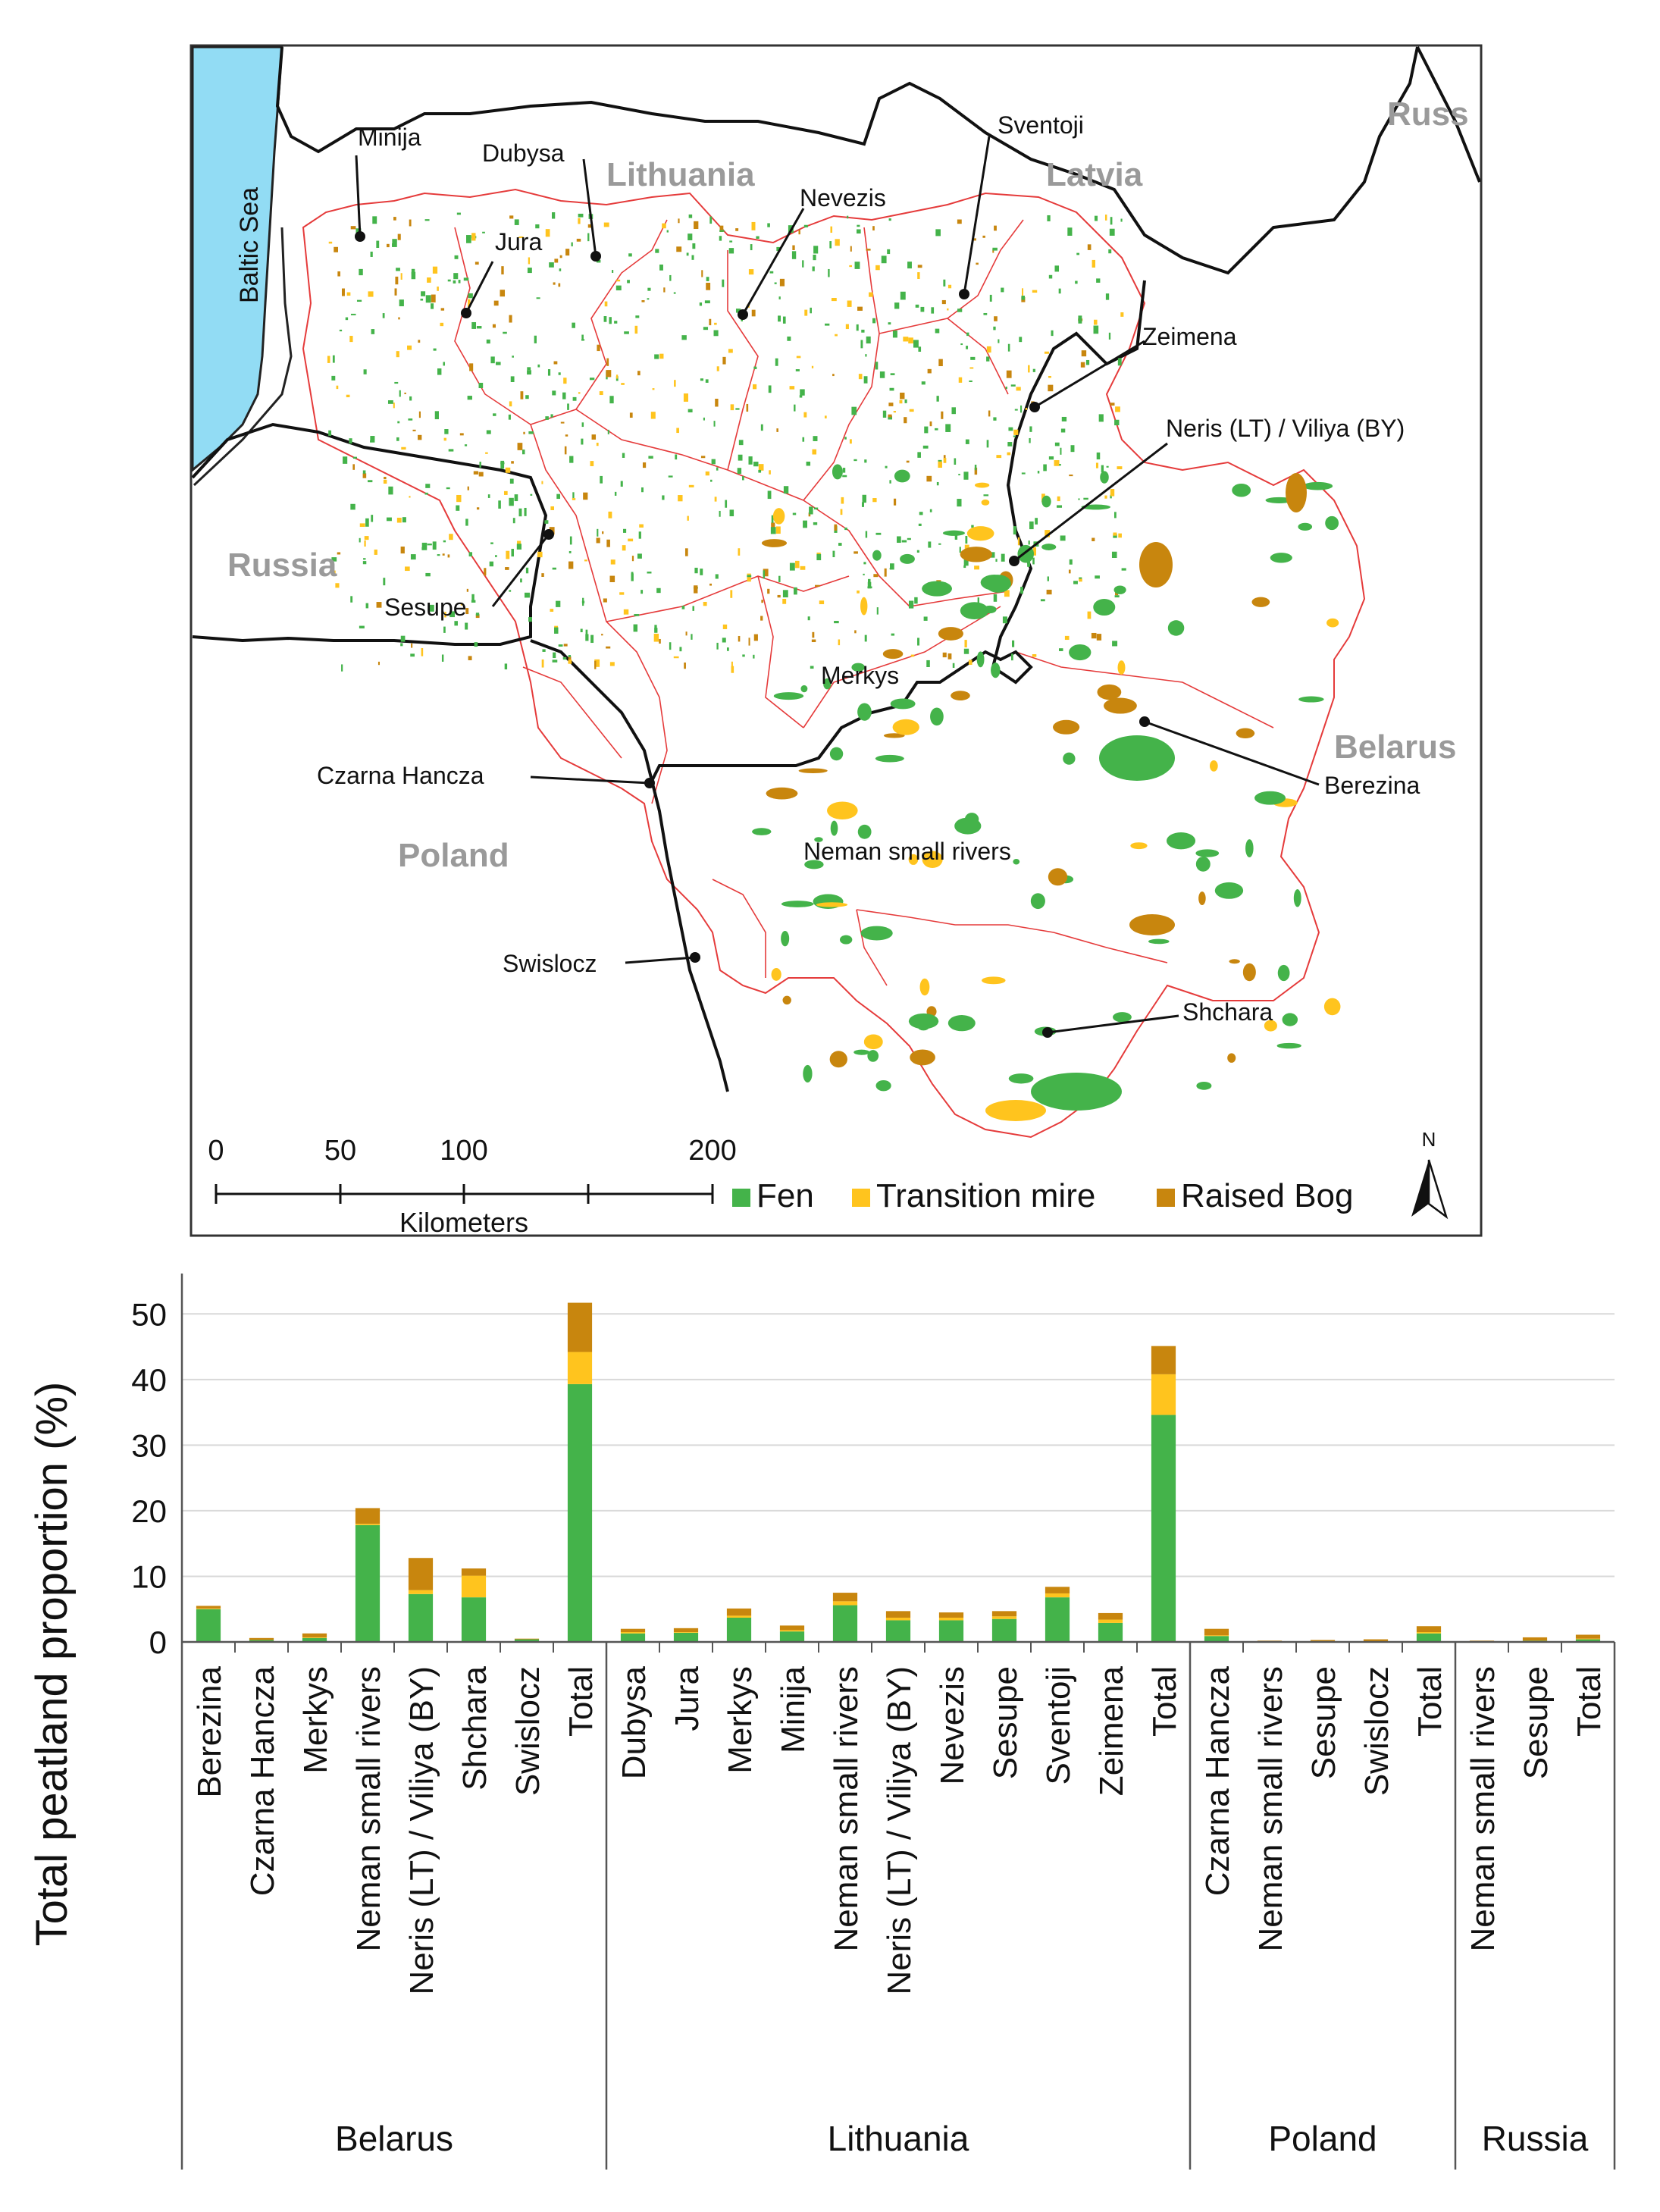 The height and width of the screenshot is (2212, 1660). I want to click on label-shchara: Shchara, so click(1227, 1012).